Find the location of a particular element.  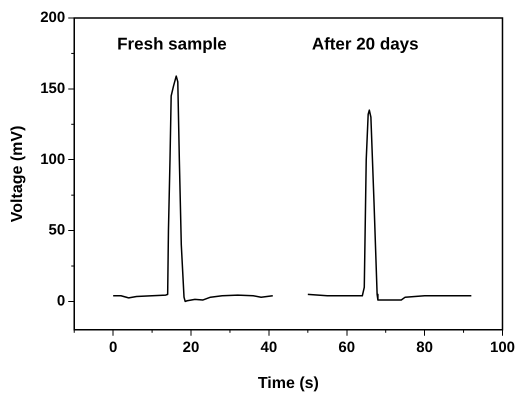

y-axis-title: Voltage (mV) is located at coordinates (17, 174).